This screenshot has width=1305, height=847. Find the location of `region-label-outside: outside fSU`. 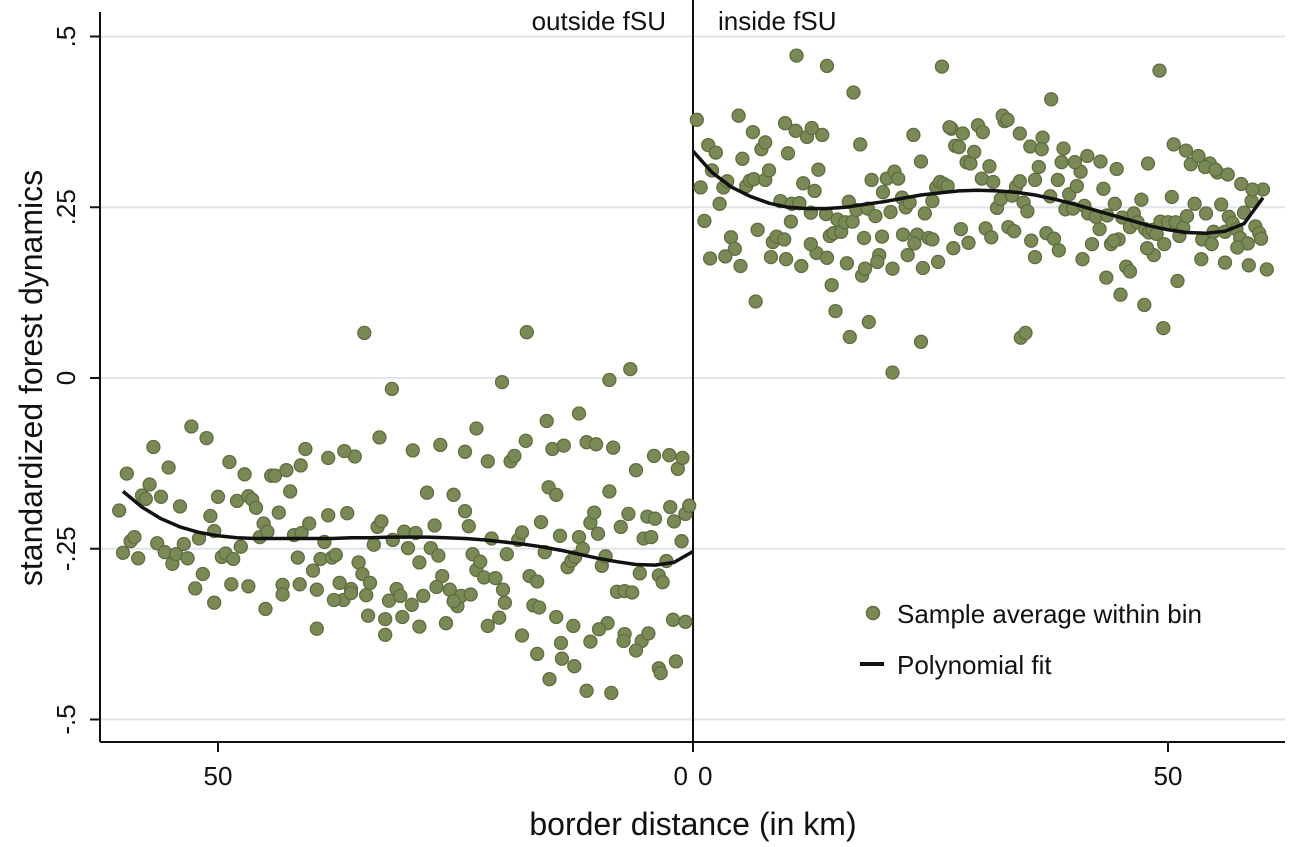

region-label-outside: outside fSU is located at coordinates (599, 21).